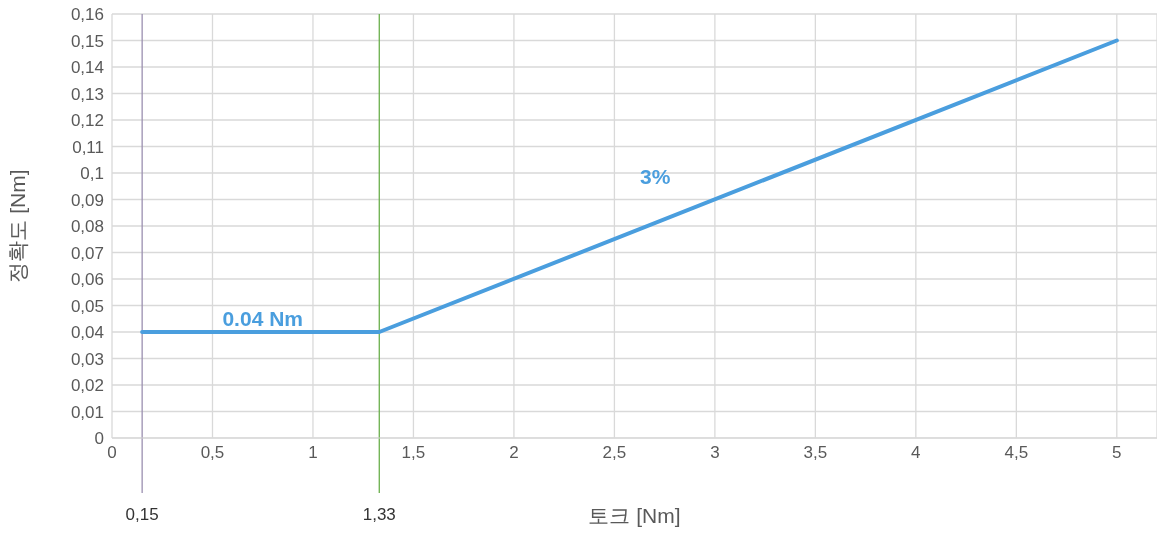 The image size is (1165, 538). What do you see at coordinates (87, 41) in the screenshot?
I see `y-tick-label: 0,15` at bounding box center [87, 41].